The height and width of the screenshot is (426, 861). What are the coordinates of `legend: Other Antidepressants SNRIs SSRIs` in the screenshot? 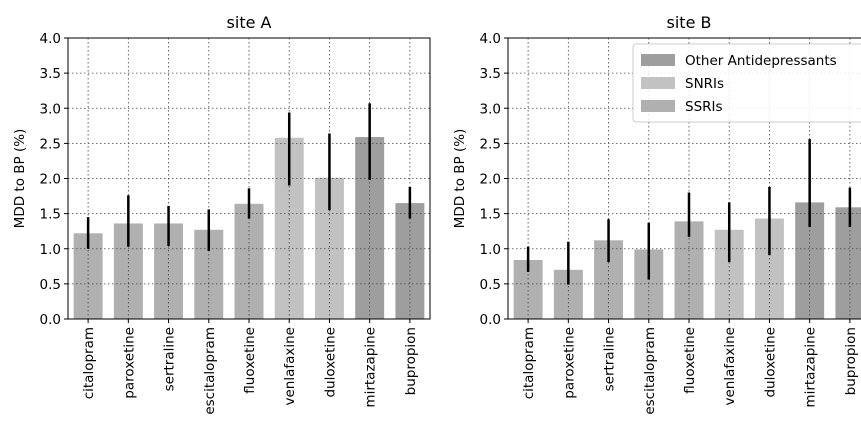 It's located at (746, 83).